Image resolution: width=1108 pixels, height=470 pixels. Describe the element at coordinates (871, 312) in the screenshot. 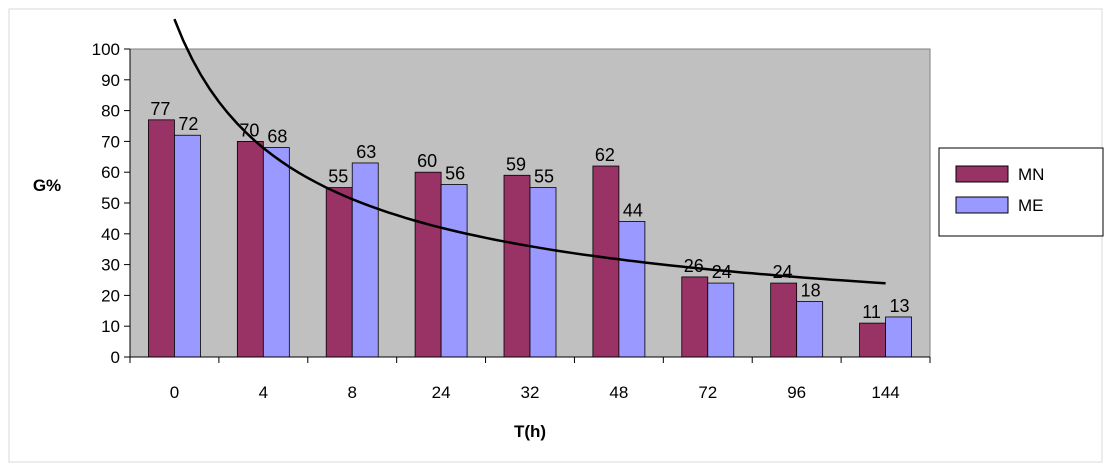

I see `data-label-mn: 11` at that location.